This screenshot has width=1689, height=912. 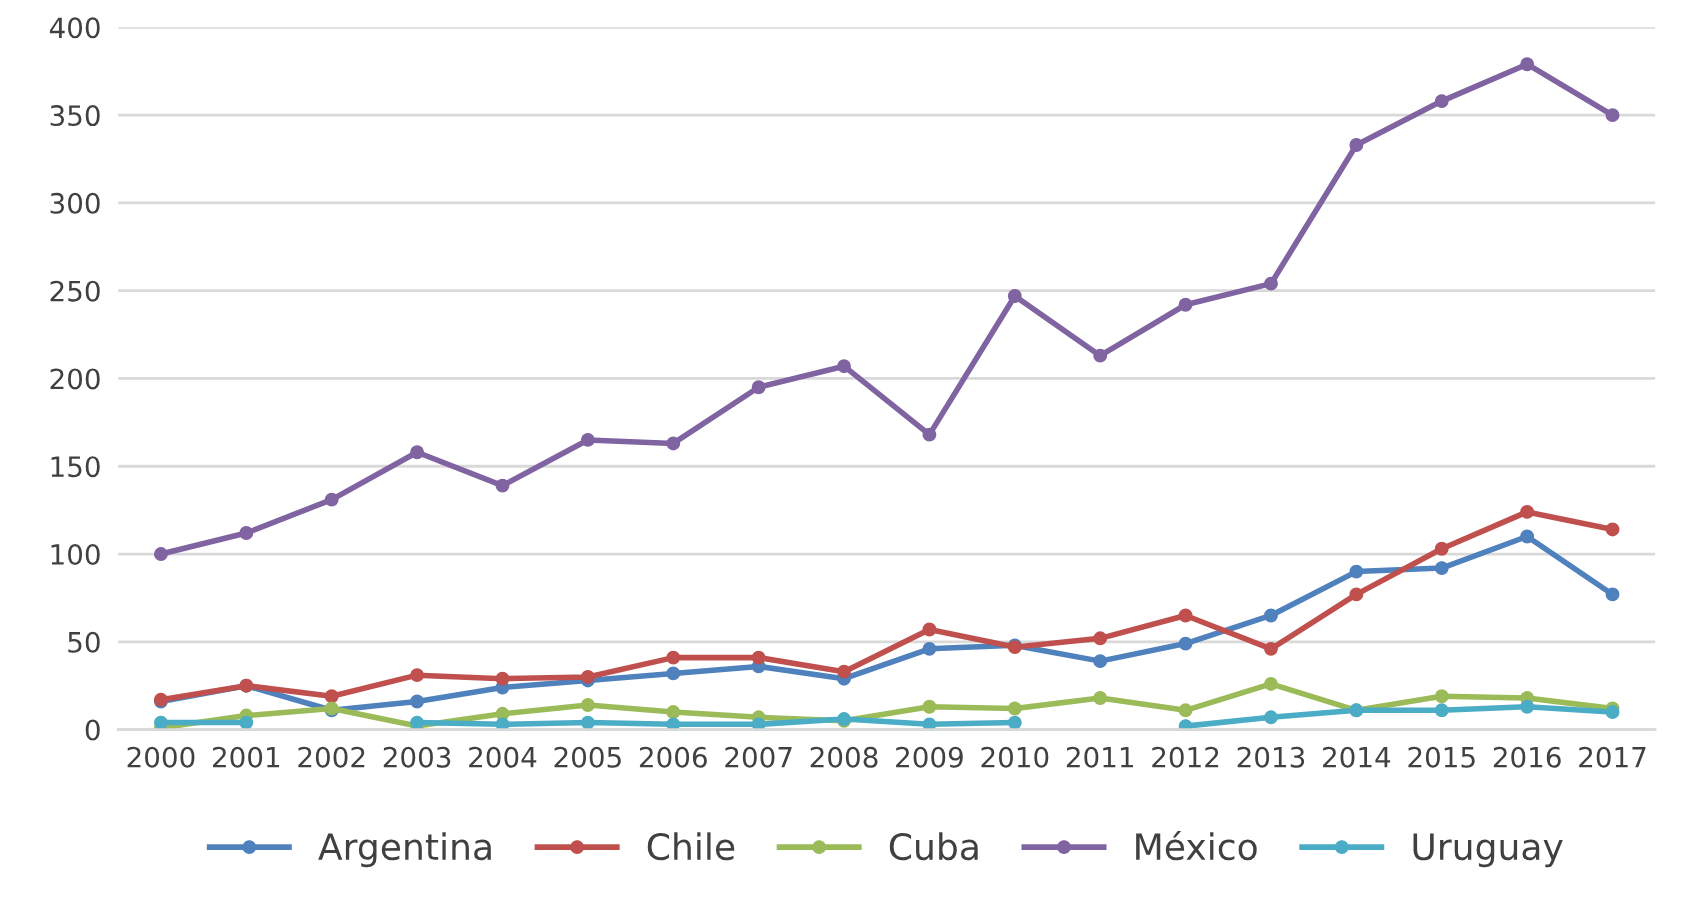 What do you see at coordinates (75, 291) in the screenshot?
I see `y-tick-label: 250` at bounding box center [75, 291].